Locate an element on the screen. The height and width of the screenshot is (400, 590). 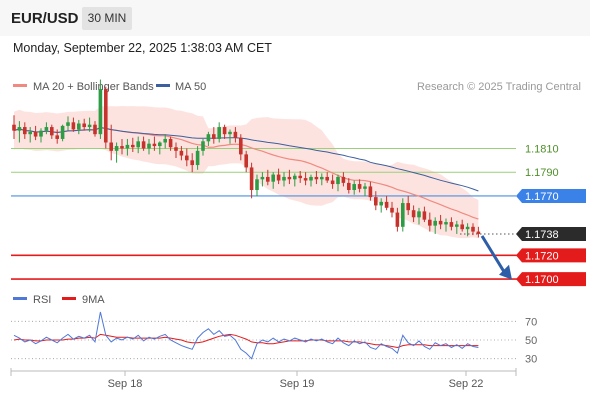
level-label-text: 1.1738 is located at coordinates (542, 235).